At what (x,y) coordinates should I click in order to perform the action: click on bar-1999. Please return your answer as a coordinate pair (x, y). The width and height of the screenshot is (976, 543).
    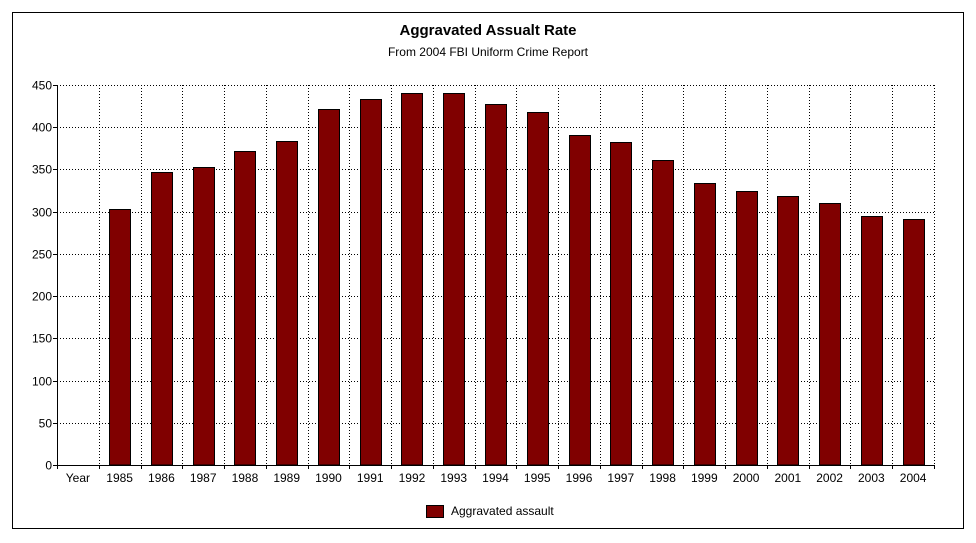
    Looking at the image, I should click on (705, 324).